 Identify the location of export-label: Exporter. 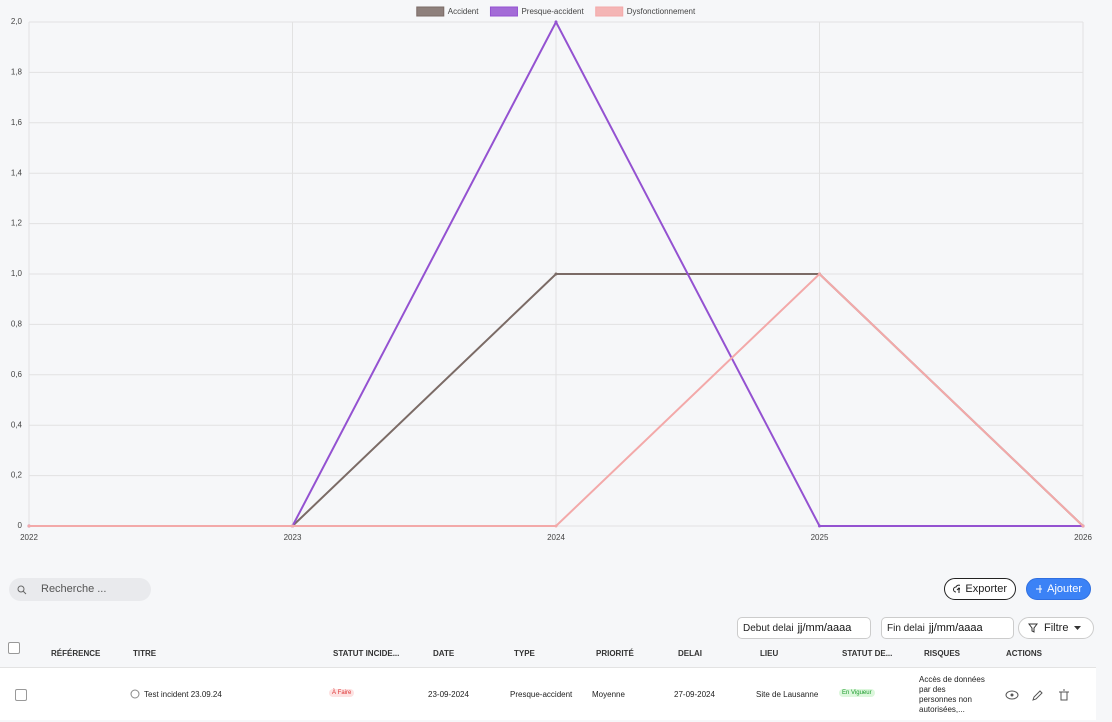
(986, 589).